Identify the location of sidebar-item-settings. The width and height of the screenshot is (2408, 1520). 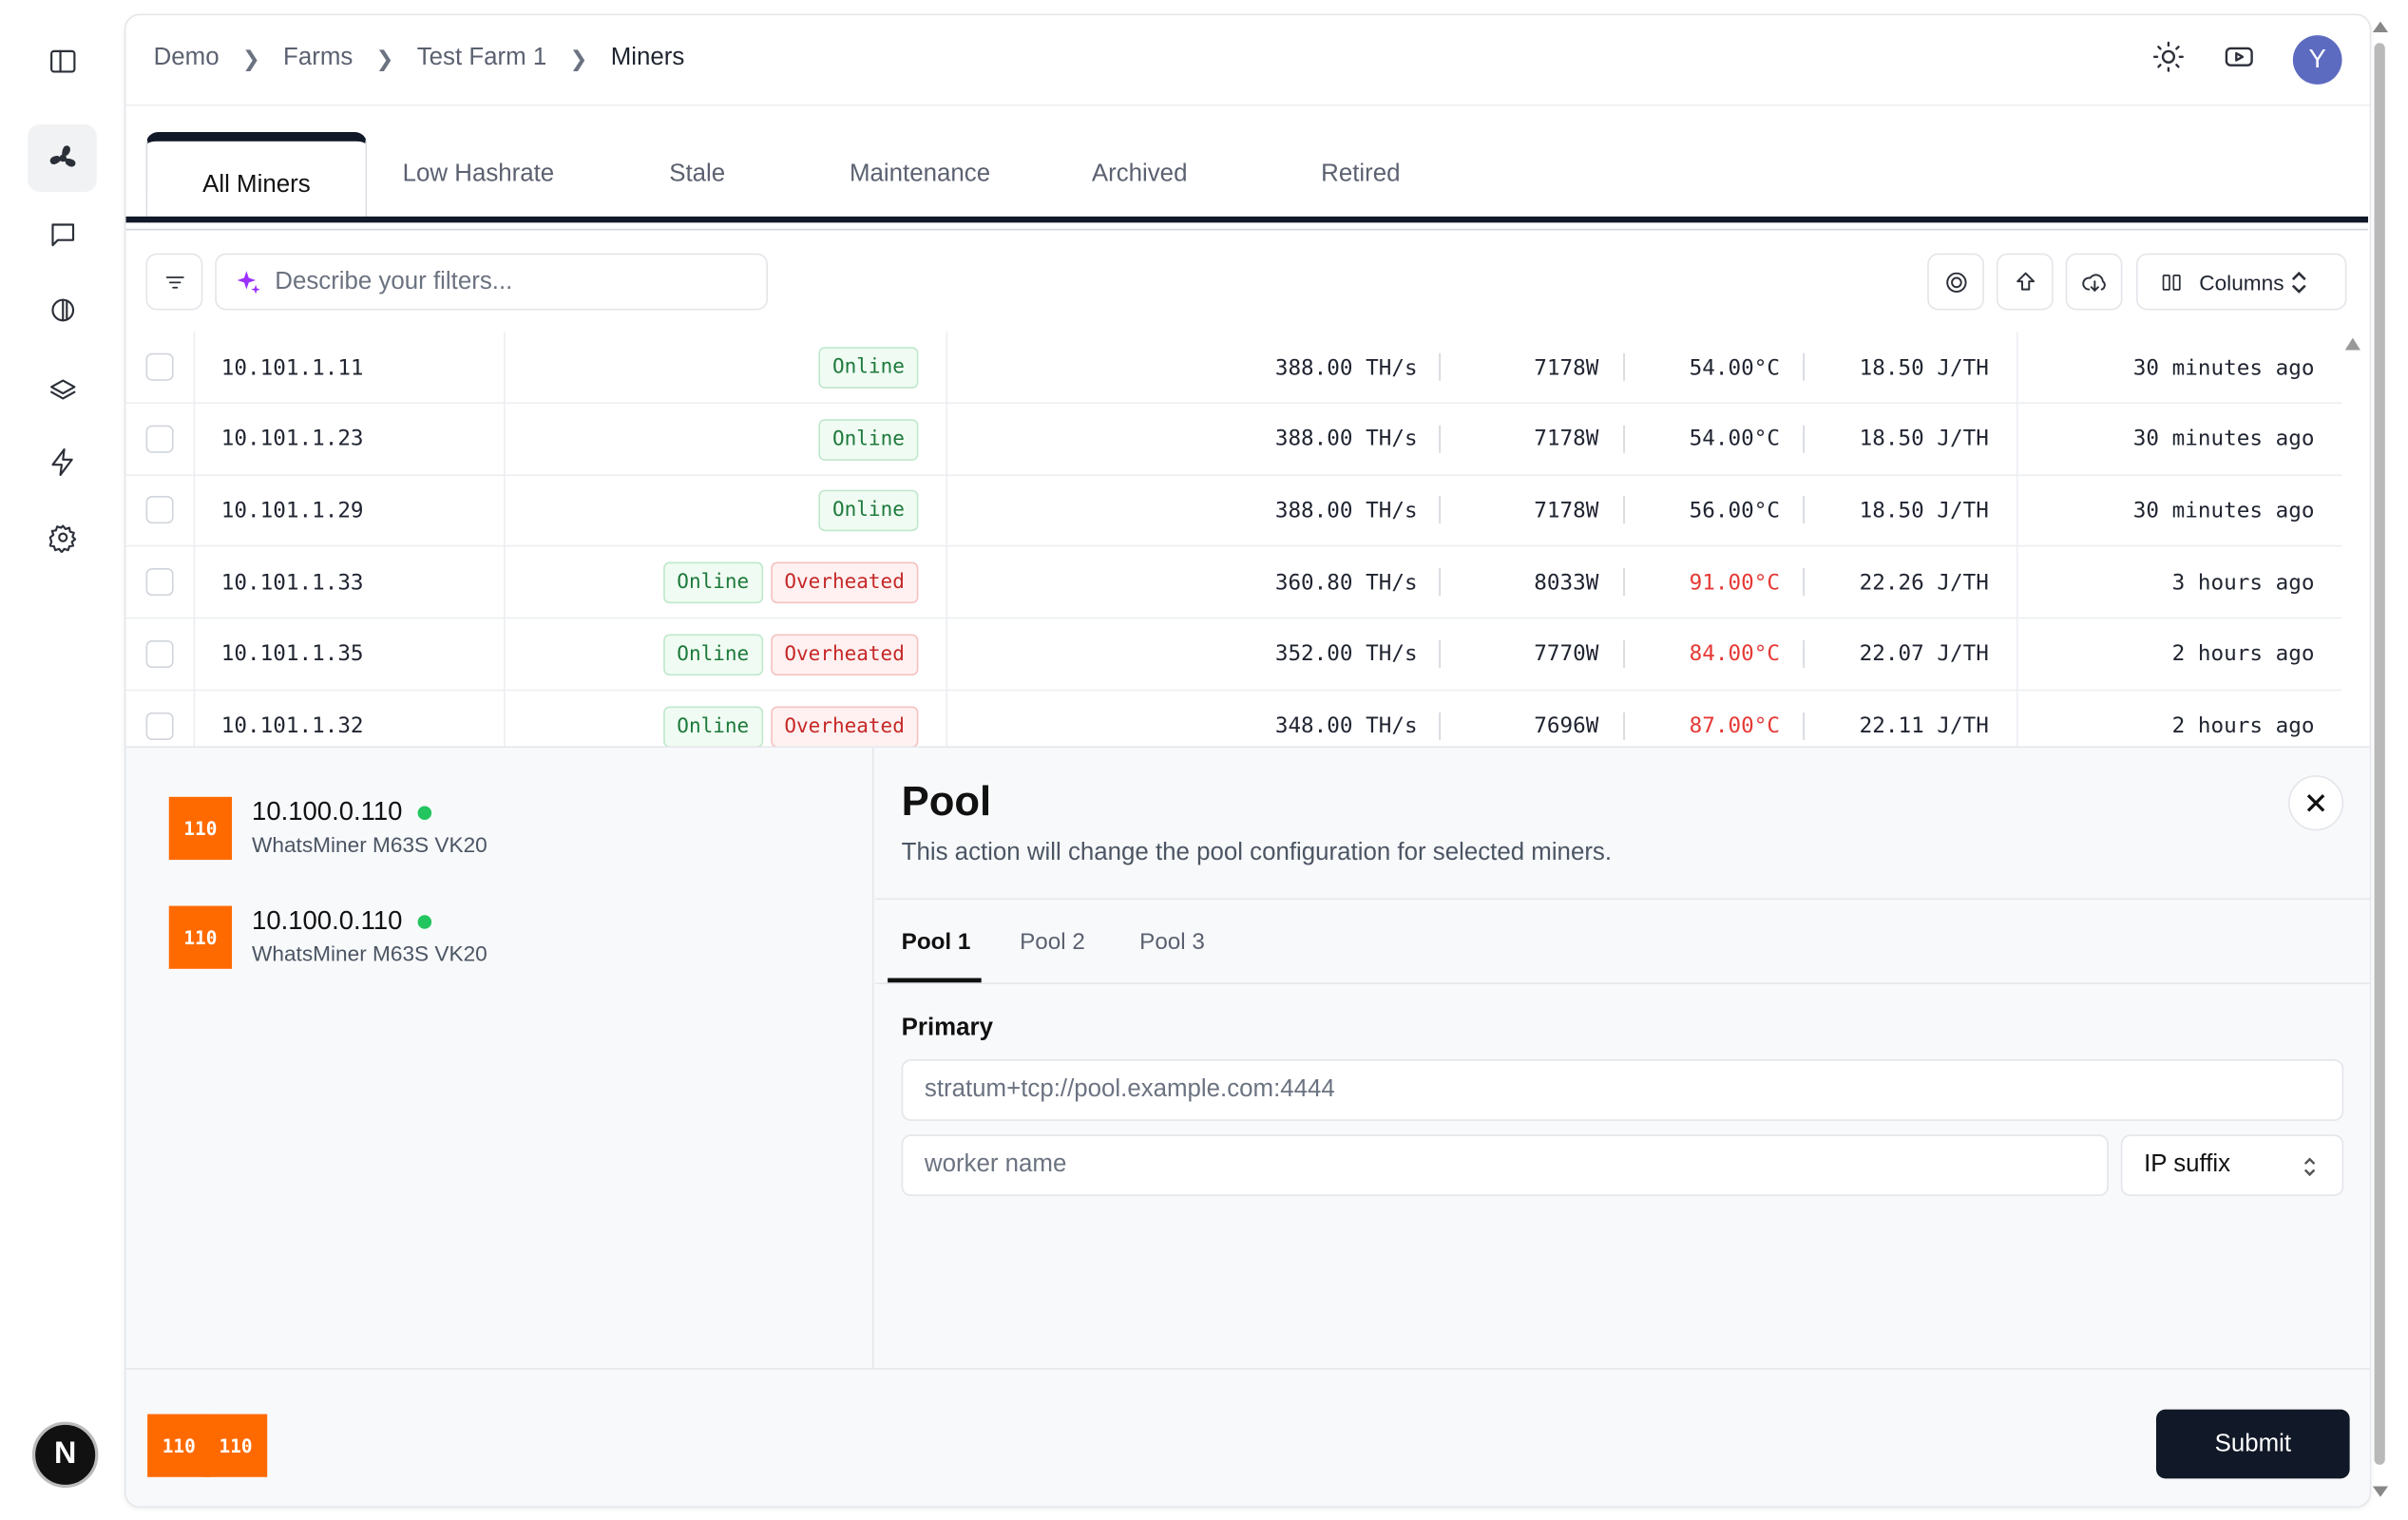
(63, 537).